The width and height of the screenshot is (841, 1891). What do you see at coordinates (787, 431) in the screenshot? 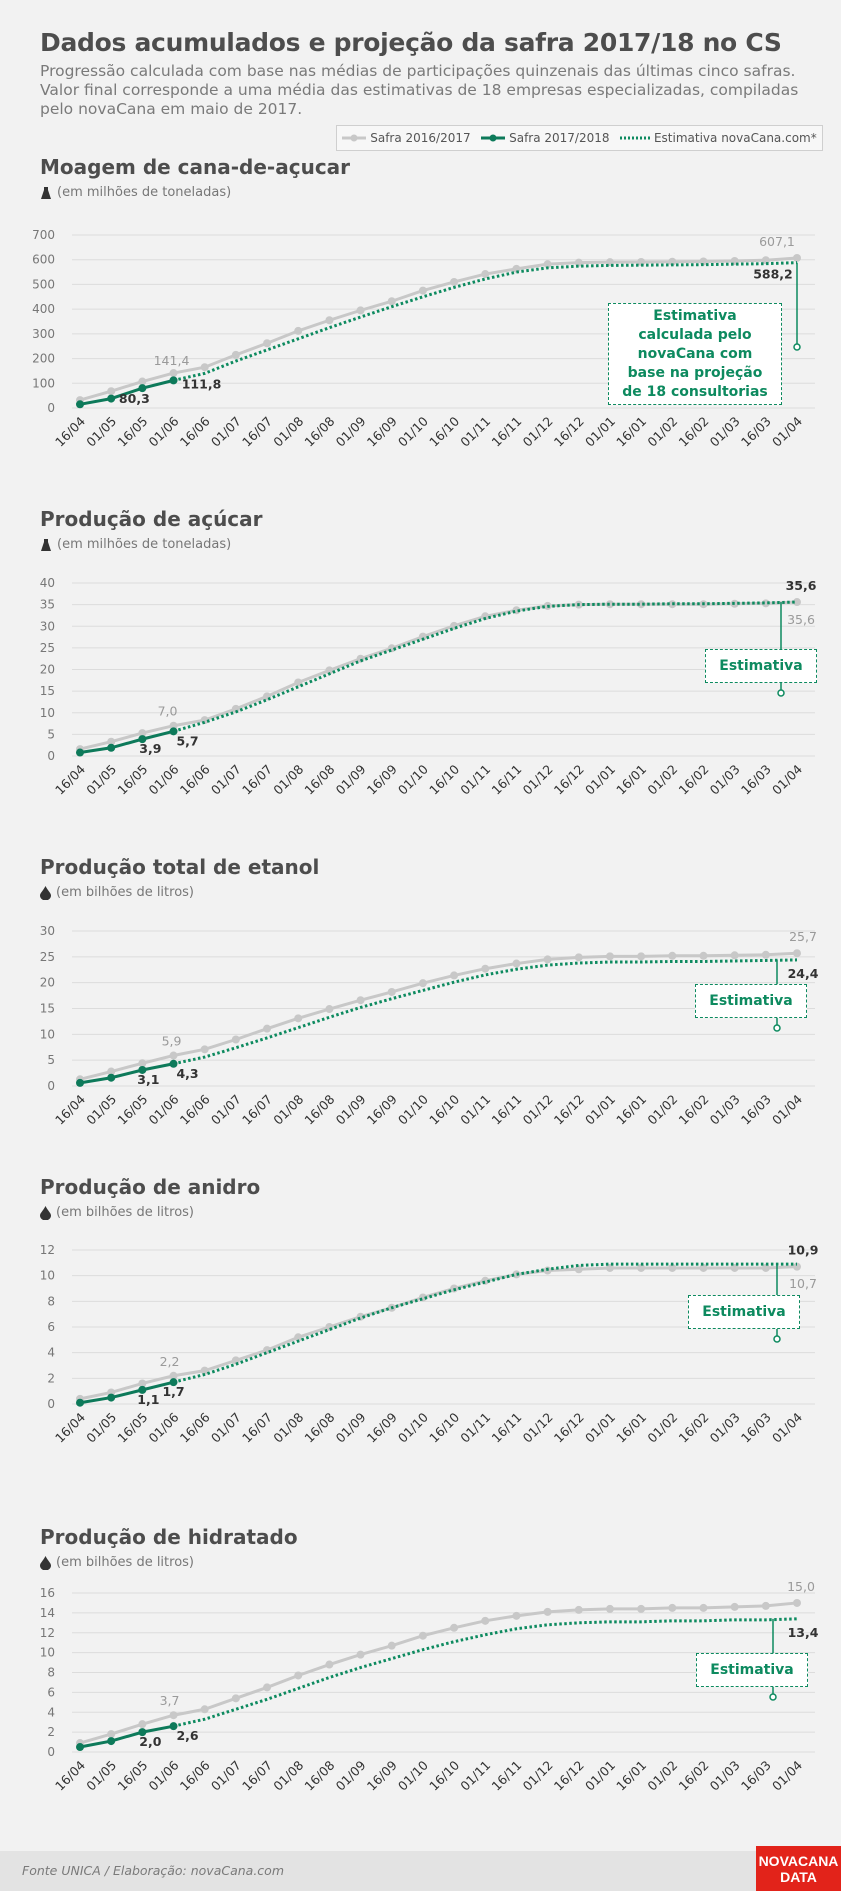
I see `x-tick-label: 01/04` at bounding box center [787, 431].